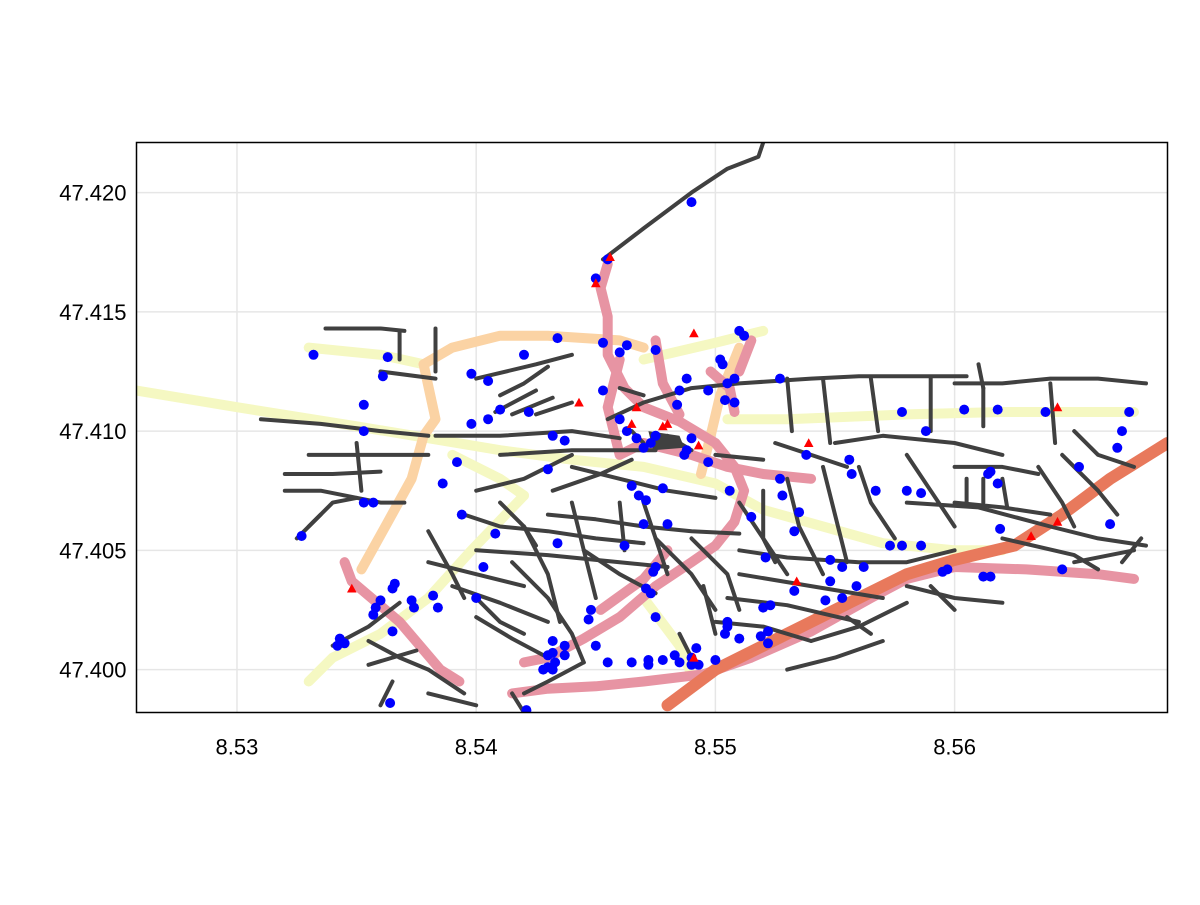 The width and height of the screenshot is (1200, 905). I want to click on y-tick-label-4: 47.420, so click(92, 193).